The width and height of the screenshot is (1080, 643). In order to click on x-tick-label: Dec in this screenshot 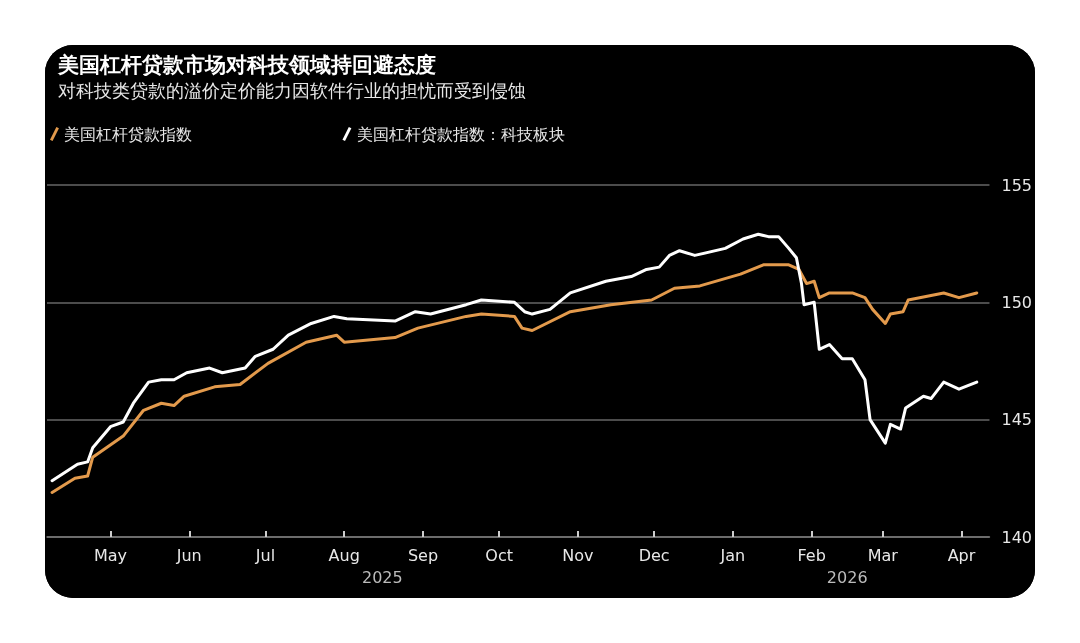, I will do `click(654, 555)`.